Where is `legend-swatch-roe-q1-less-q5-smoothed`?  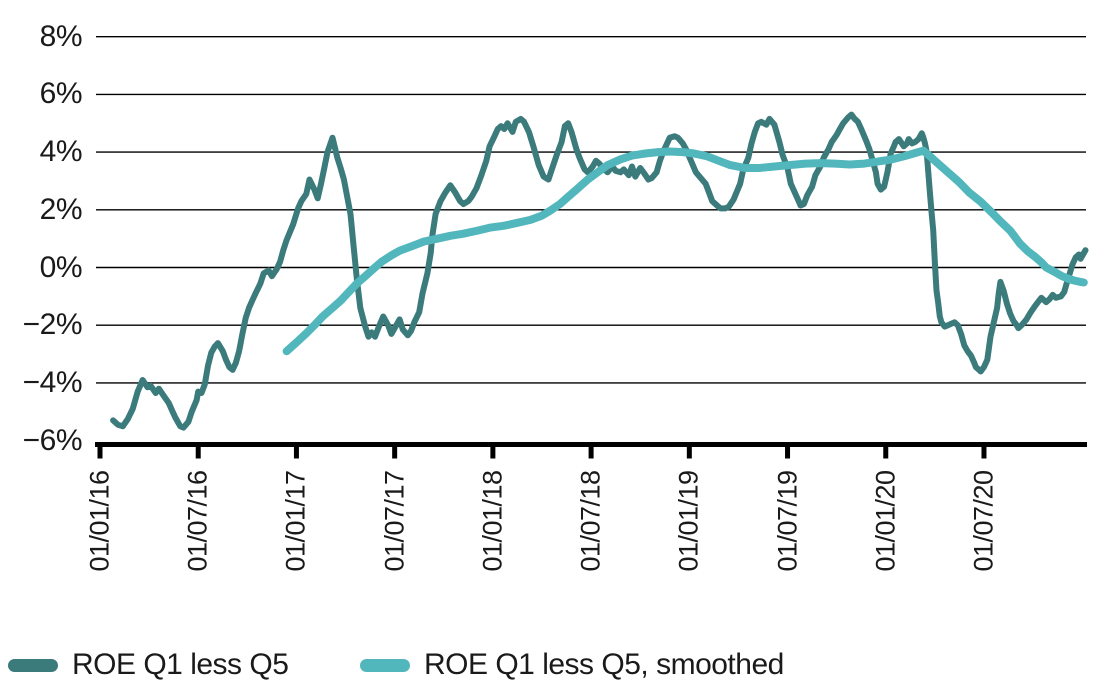
legend-swatch-roe-q1-less-q5-smoothed is located at coordinates (385, 665).